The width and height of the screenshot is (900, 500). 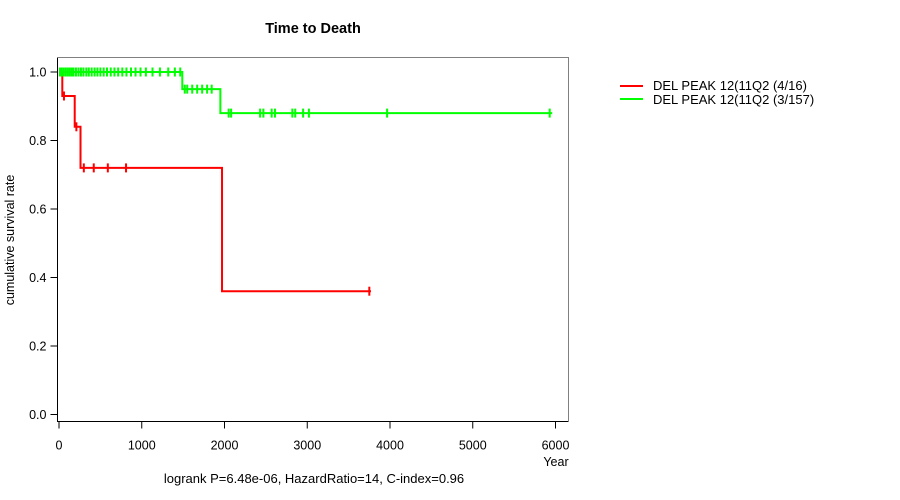 I want to click on y-tick-label: 1.0, so click(x=37, y=72).